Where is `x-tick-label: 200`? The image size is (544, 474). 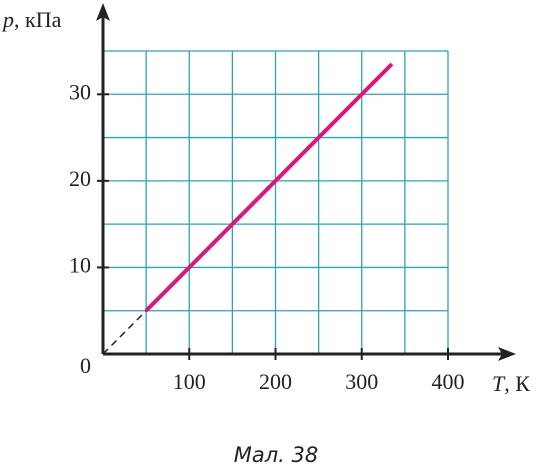
x-tick-label: 200 is located at coordinates (275, 381).